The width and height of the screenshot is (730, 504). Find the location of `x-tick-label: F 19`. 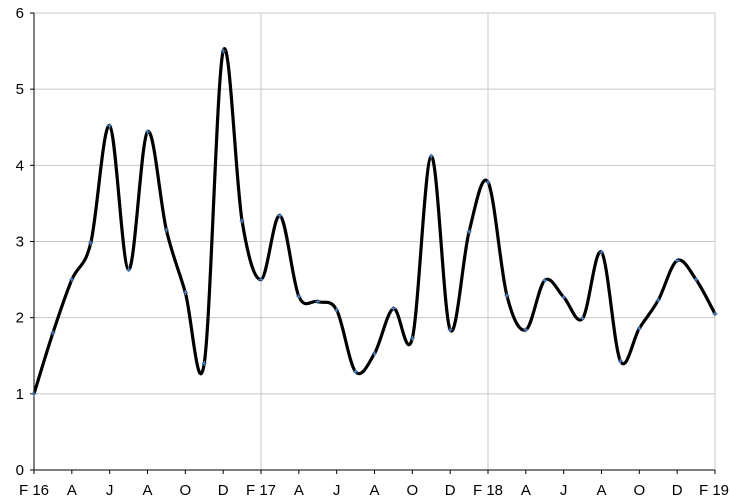

x-tick-label: F 19 is located at coordinates (714, 490).